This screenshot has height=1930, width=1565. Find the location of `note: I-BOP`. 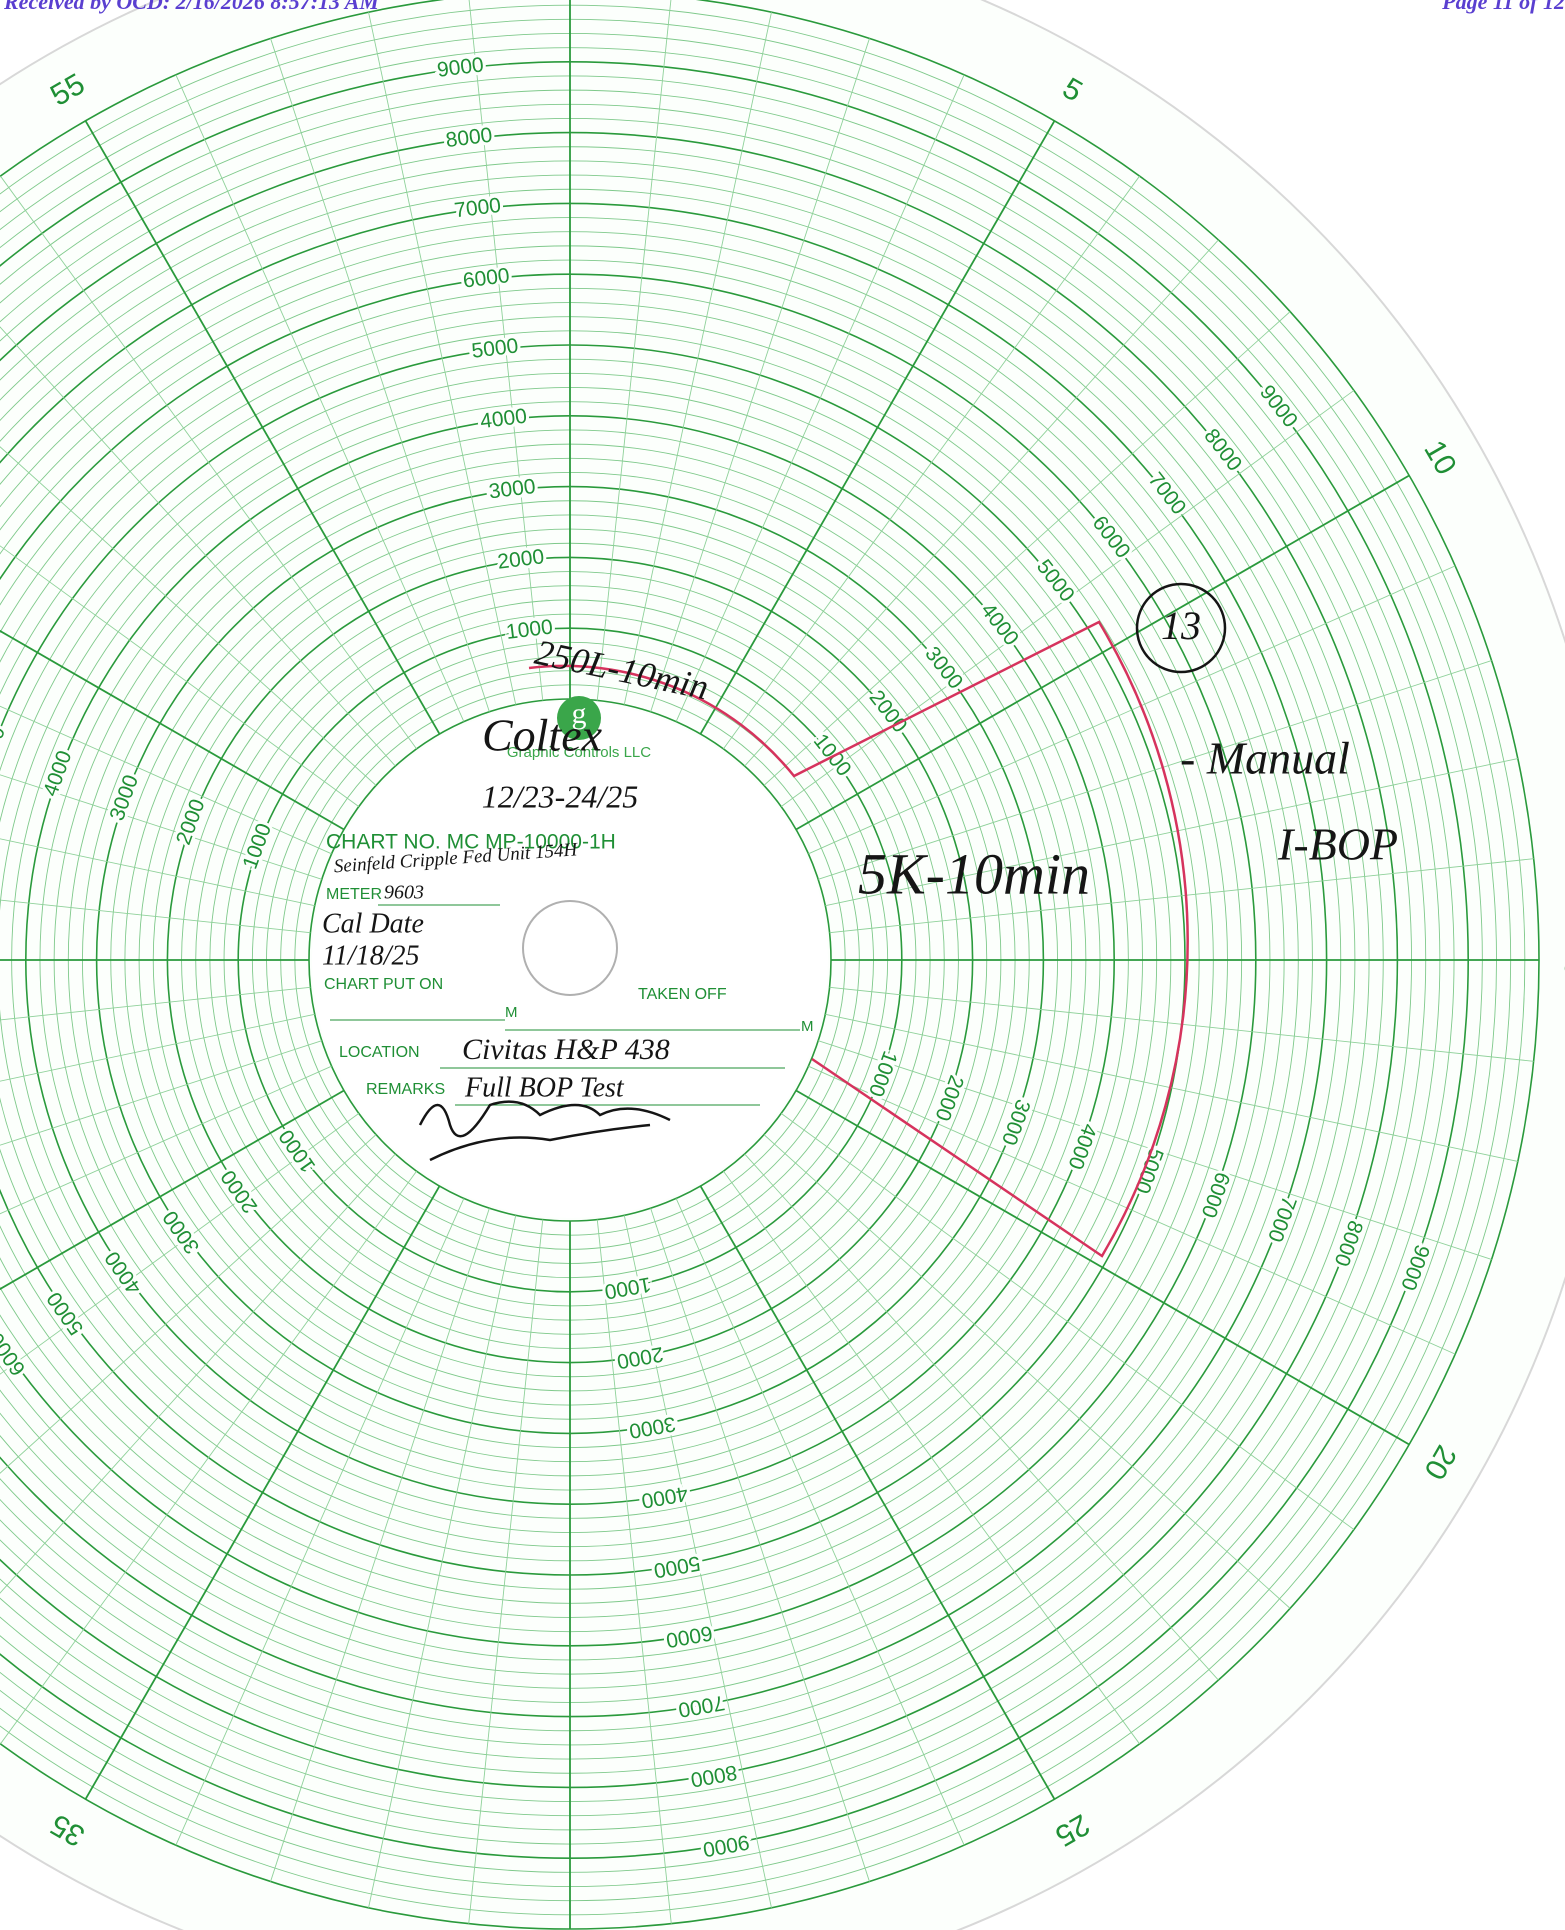

note: I-BOP is located at coordinates (1337, 844).